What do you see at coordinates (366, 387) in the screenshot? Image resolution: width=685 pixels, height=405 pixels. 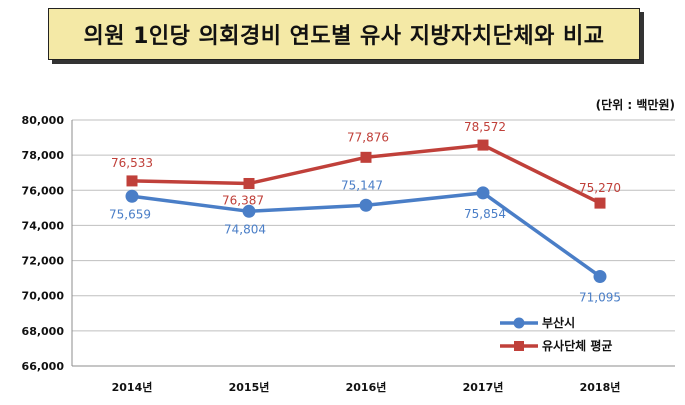 I see `x-tick-label: 2016년` at bounding box center [366, 387].